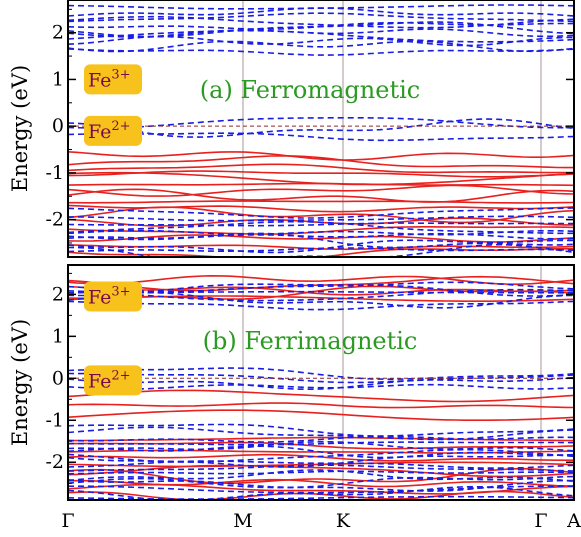 The width and height of the screenshot is (581, 537). What do you see at coordinates (343, 521) in the screenshot?
I see `k-point-label: K` at bounding box center [343, 521].